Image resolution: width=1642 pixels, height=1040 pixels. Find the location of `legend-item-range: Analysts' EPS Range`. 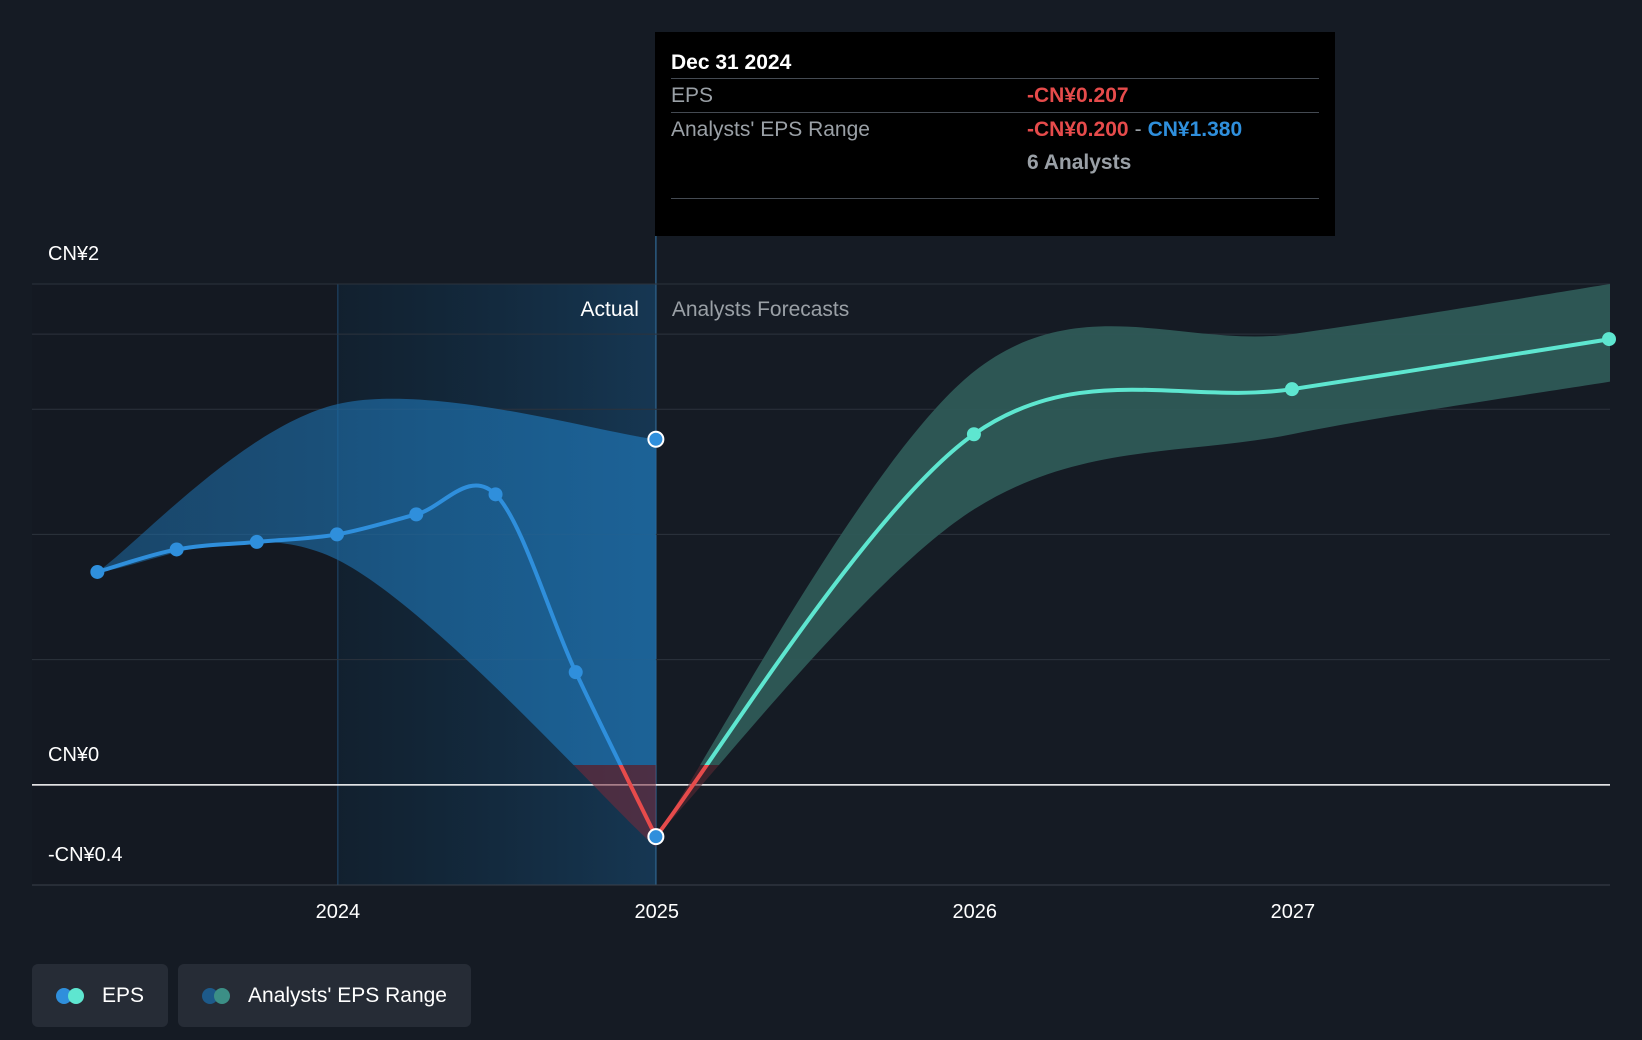

legend-item-range: Analysts' EPS Range is located at coordinates (324, 995).